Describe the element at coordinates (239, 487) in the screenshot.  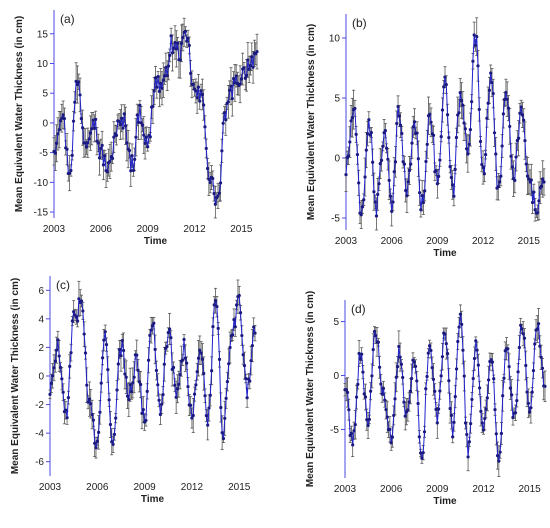
I see `x-tick-label: 2015` at that location.